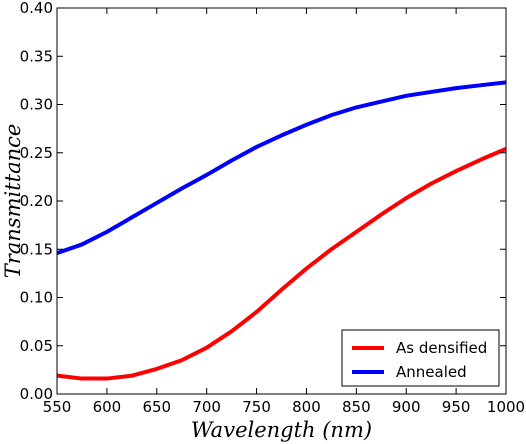 Image resolution: width=526 pixels, height=444 pixels. I want to click on x-tick-label: 600, so click(107, 407).